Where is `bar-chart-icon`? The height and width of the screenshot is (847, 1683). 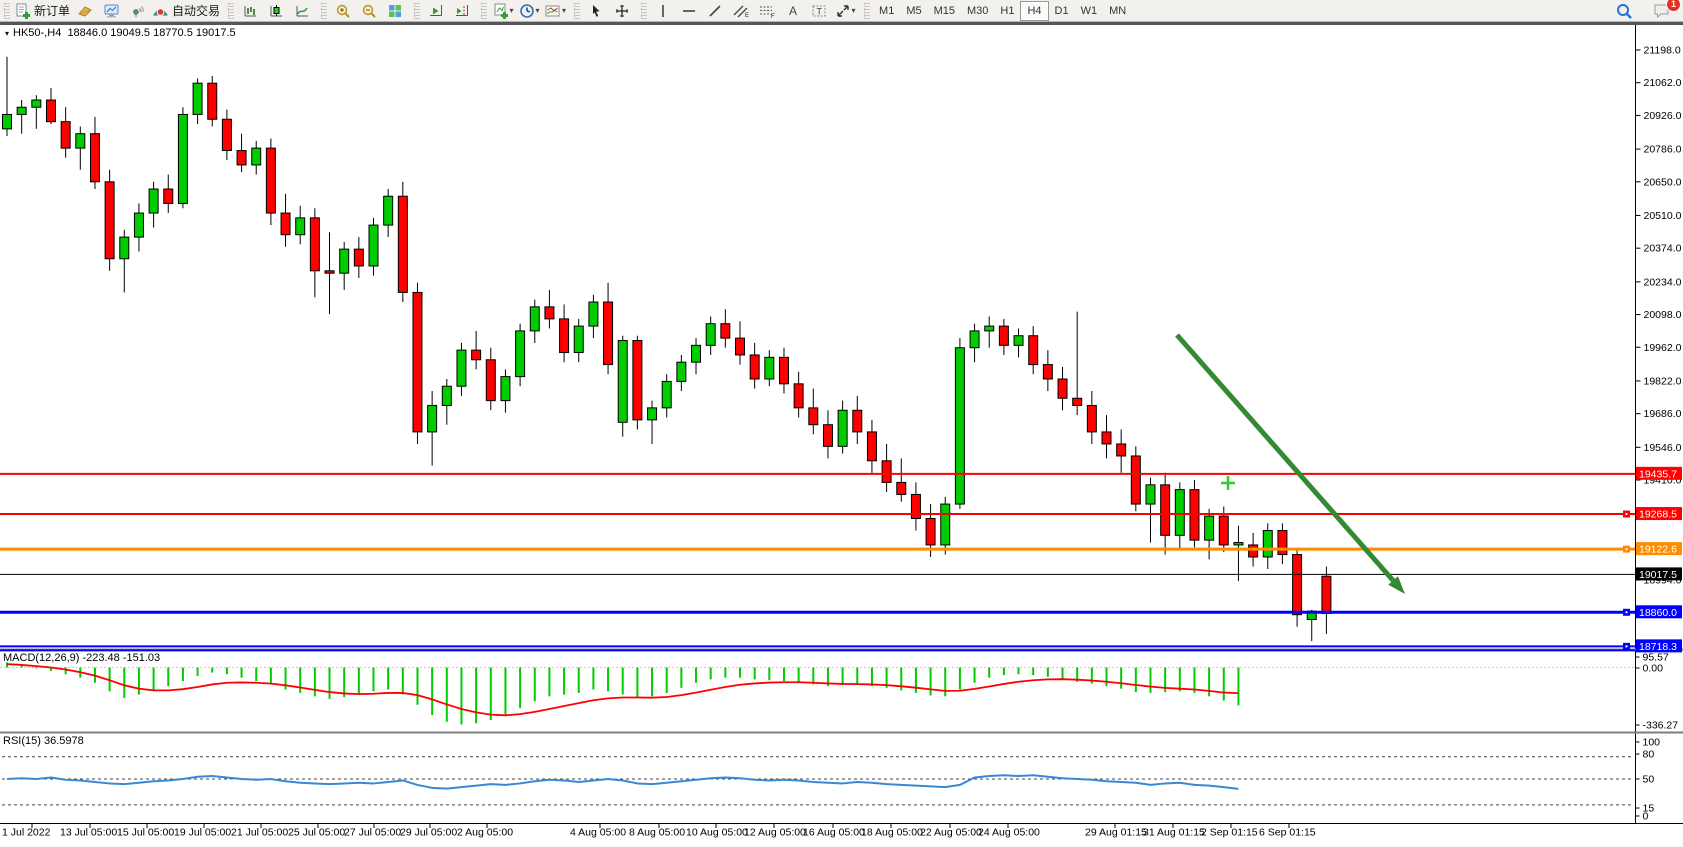 bar-chart-icon is located at coordinates (250, 10).